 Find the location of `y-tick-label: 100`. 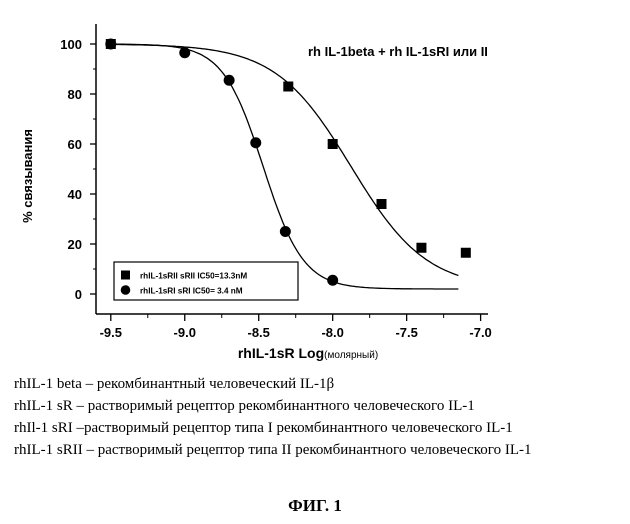

y-tick-label: 100 is located at coordinates (71, 44).